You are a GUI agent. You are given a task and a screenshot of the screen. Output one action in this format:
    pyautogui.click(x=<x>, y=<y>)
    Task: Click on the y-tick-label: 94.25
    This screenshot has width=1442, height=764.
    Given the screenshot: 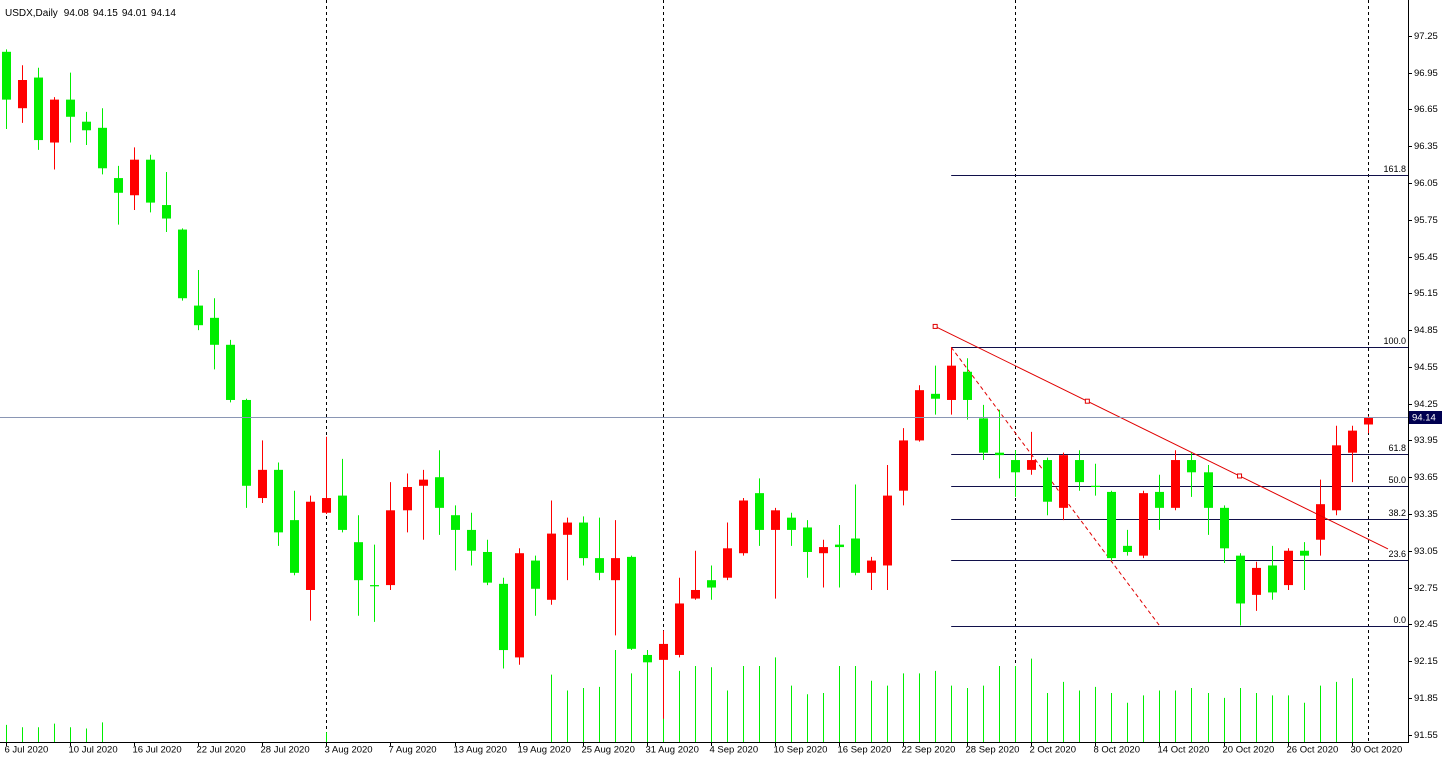 What is the action you would take?
    pyautogui.click(x=1426, y=404)
    